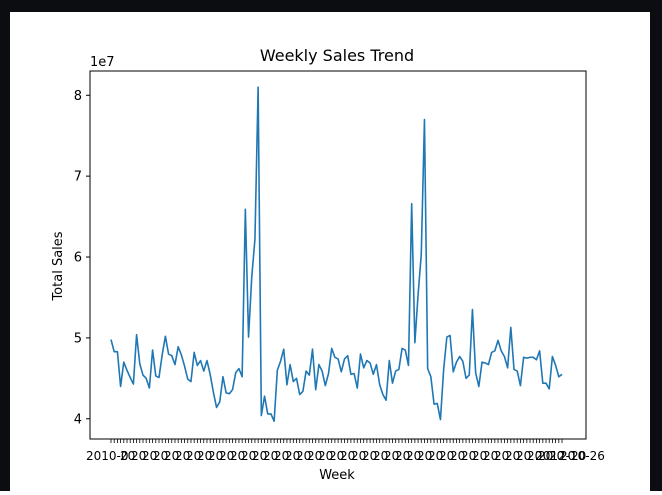 This screenshot has width=662, height=495. Describe the element at coordinates (337, 55) in the screenshot. I see `chart-title: Weekly Sales Trend` at that location.